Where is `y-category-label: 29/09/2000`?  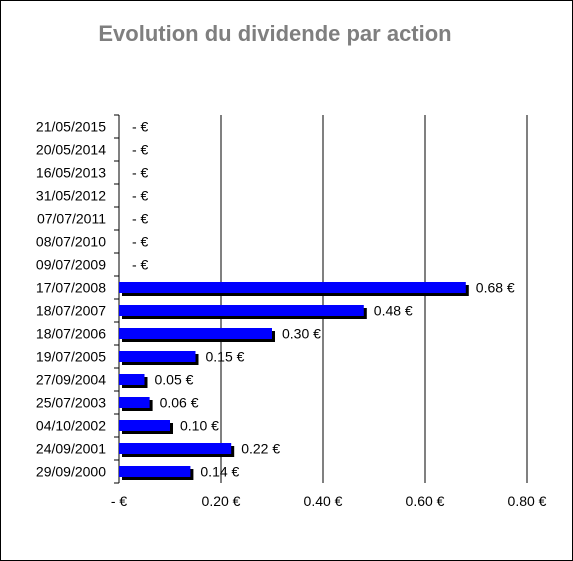 y-category-label: 29/09/2000 is located at coordinates (71, 472).